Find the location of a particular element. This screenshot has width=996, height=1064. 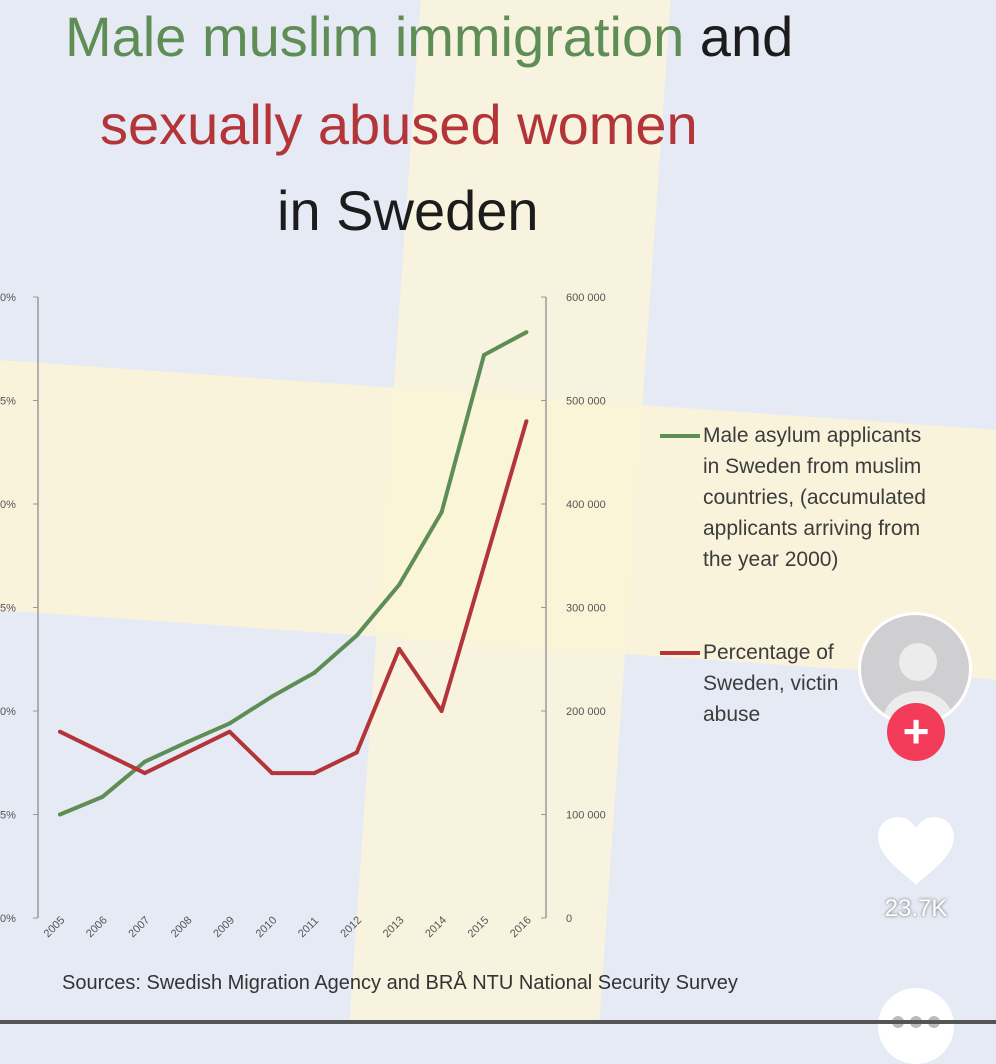

x-tick-label: 2015 is located at coordinates (479, 927).